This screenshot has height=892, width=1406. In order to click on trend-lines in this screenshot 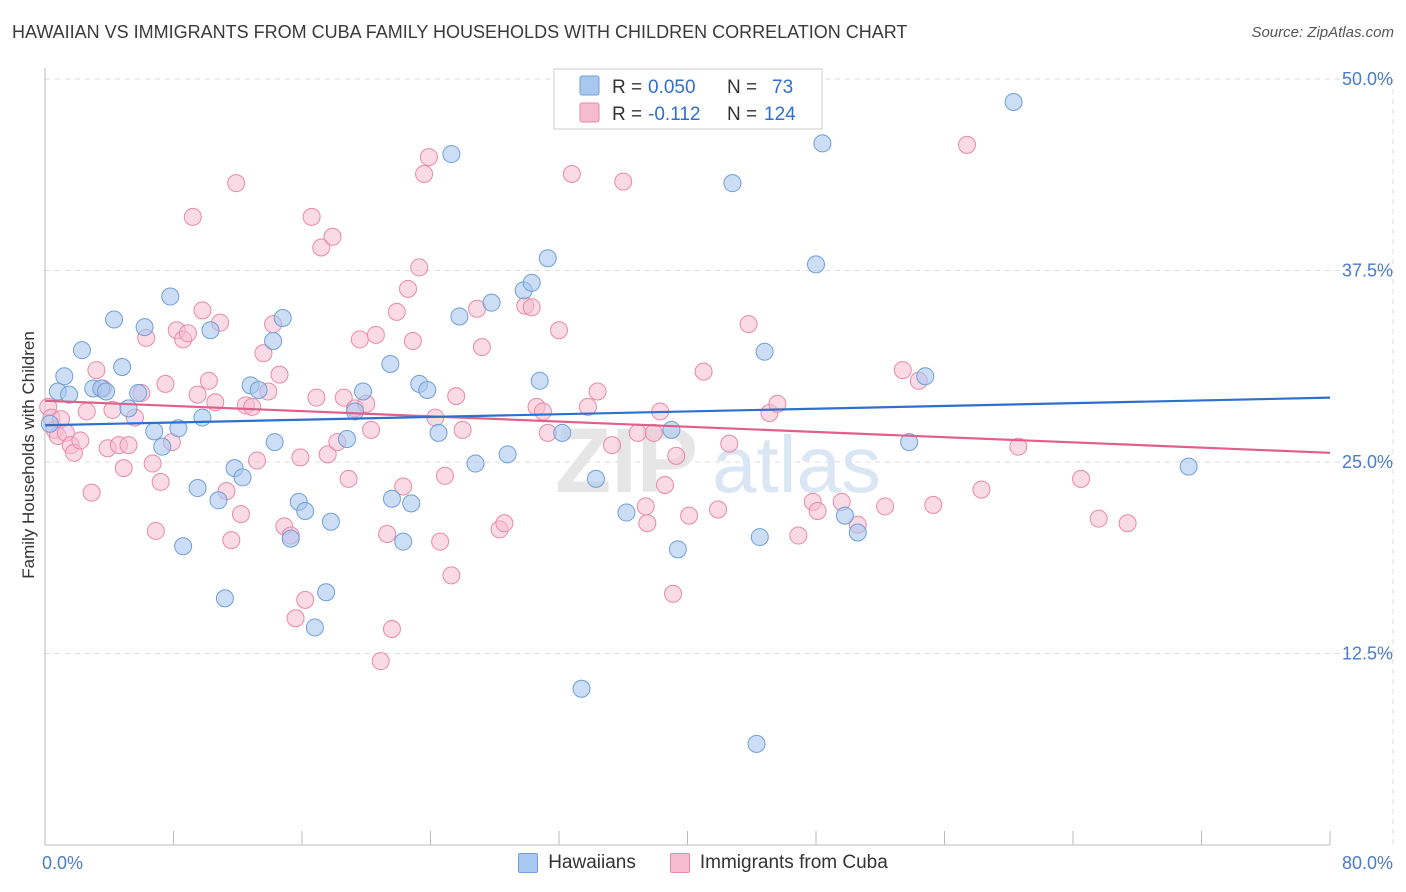, I will do `click(687, 425)`.